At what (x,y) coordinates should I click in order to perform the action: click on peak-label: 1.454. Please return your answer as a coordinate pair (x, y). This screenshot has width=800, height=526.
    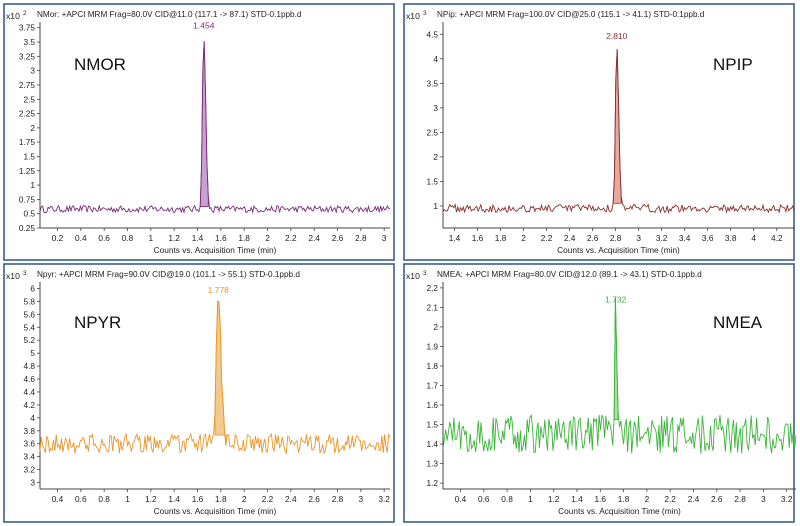
    Looking at the image, I should click on (204, 25).